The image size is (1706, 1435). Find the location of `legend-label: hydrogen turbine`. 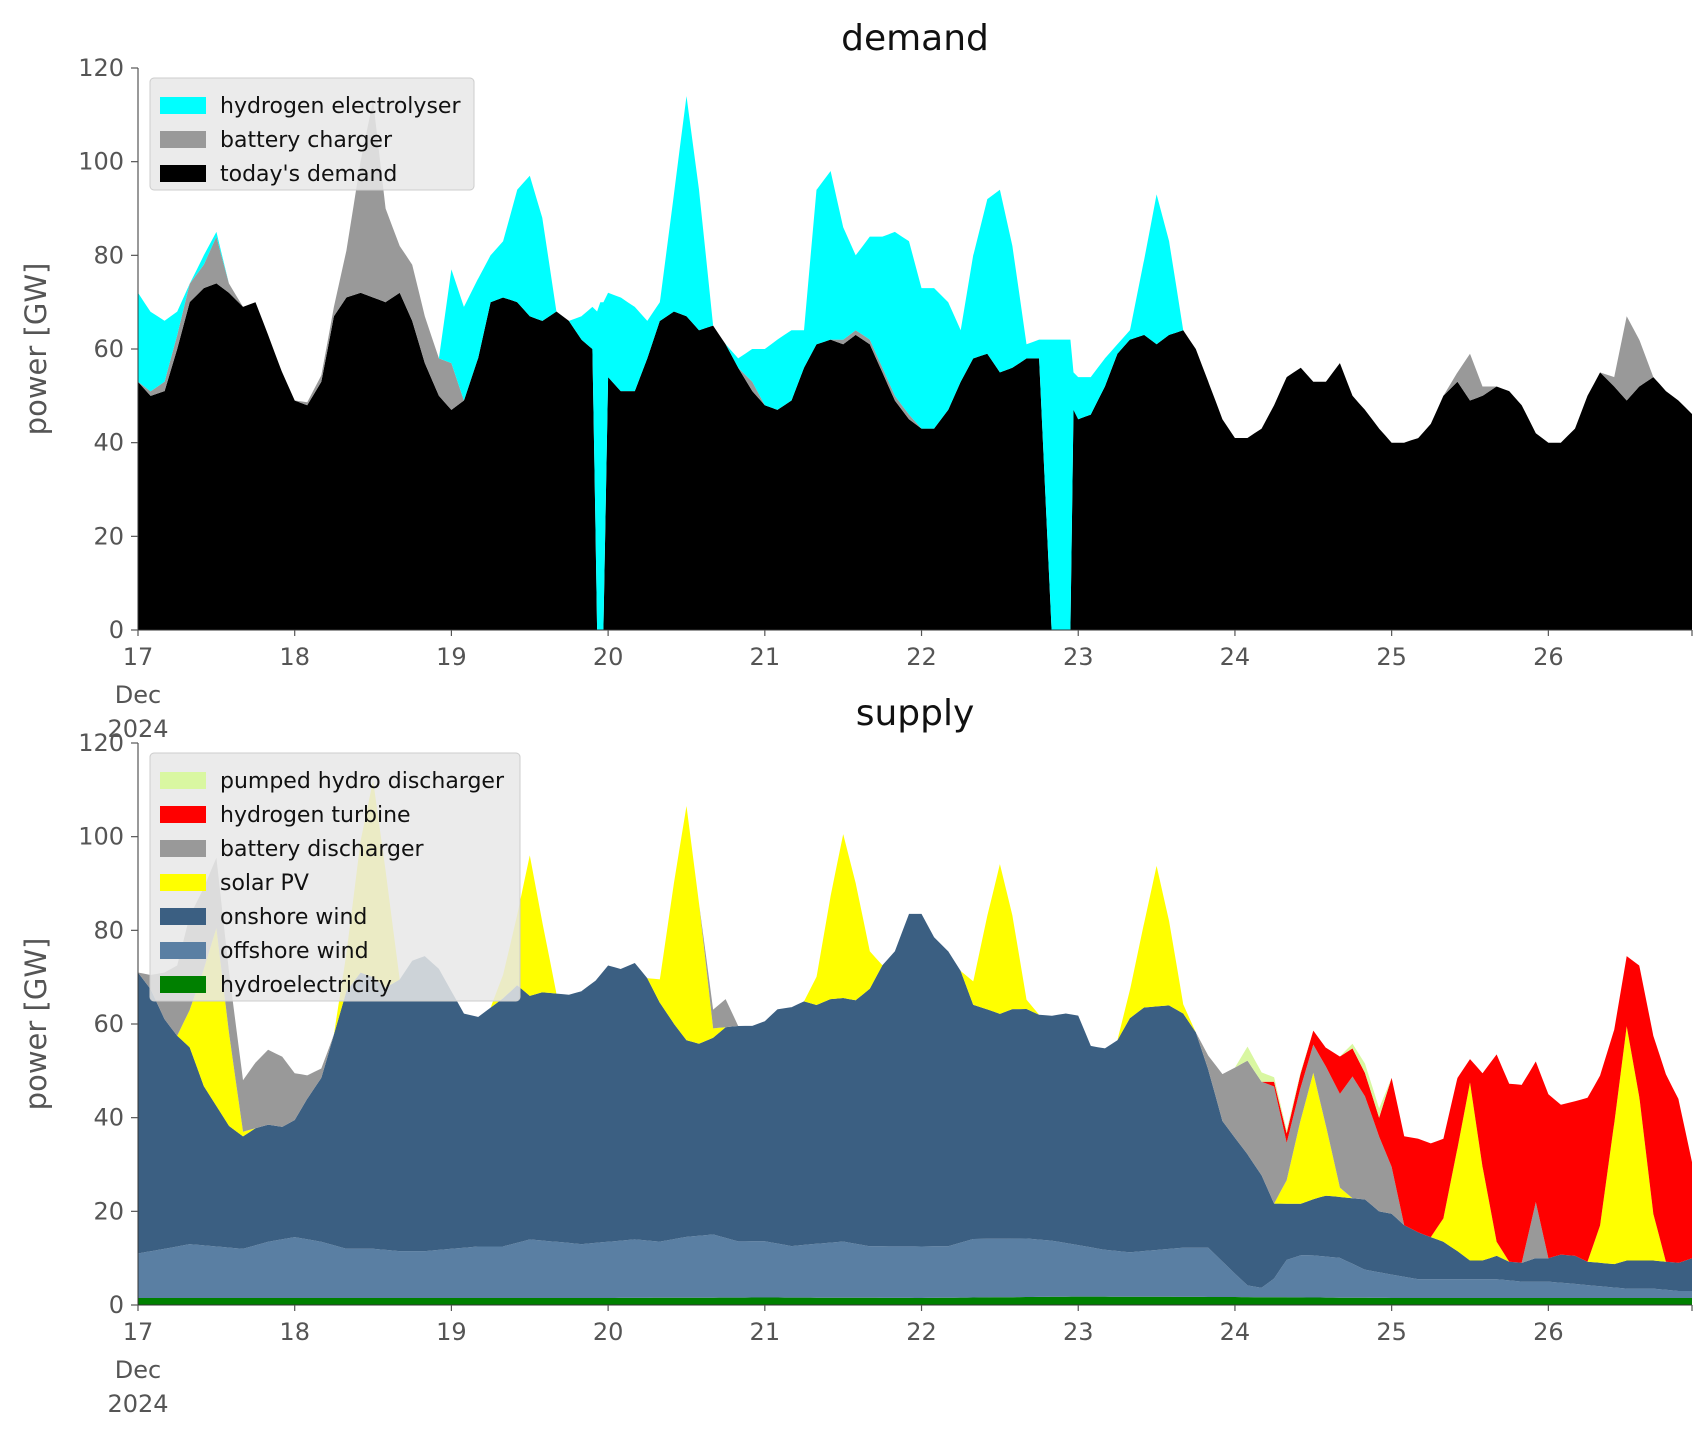

legend-label: hydrogen turbine is located at coordinates (315, 815).